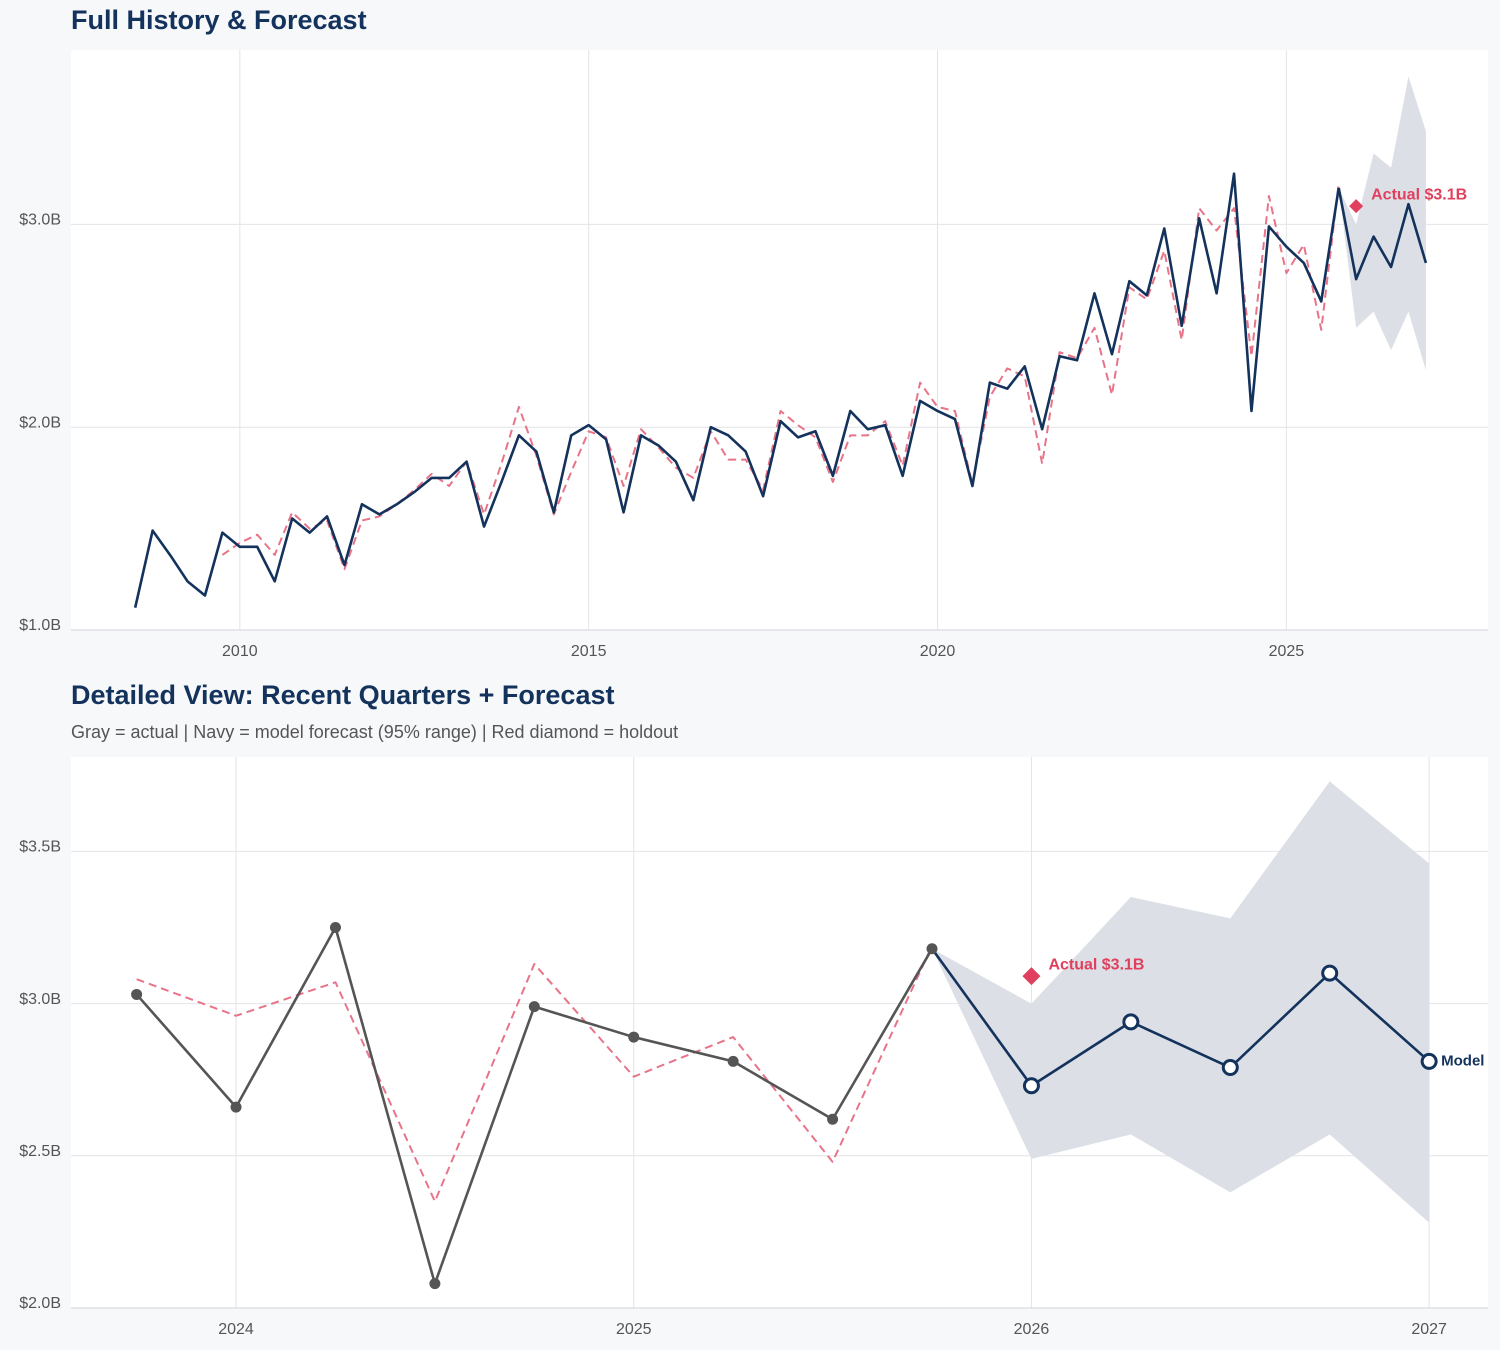 This screenshot has height=1350, width=1500. Describe the element at coordinates (534, 1074) in the screenshot. I see `fitted-line` at that location.